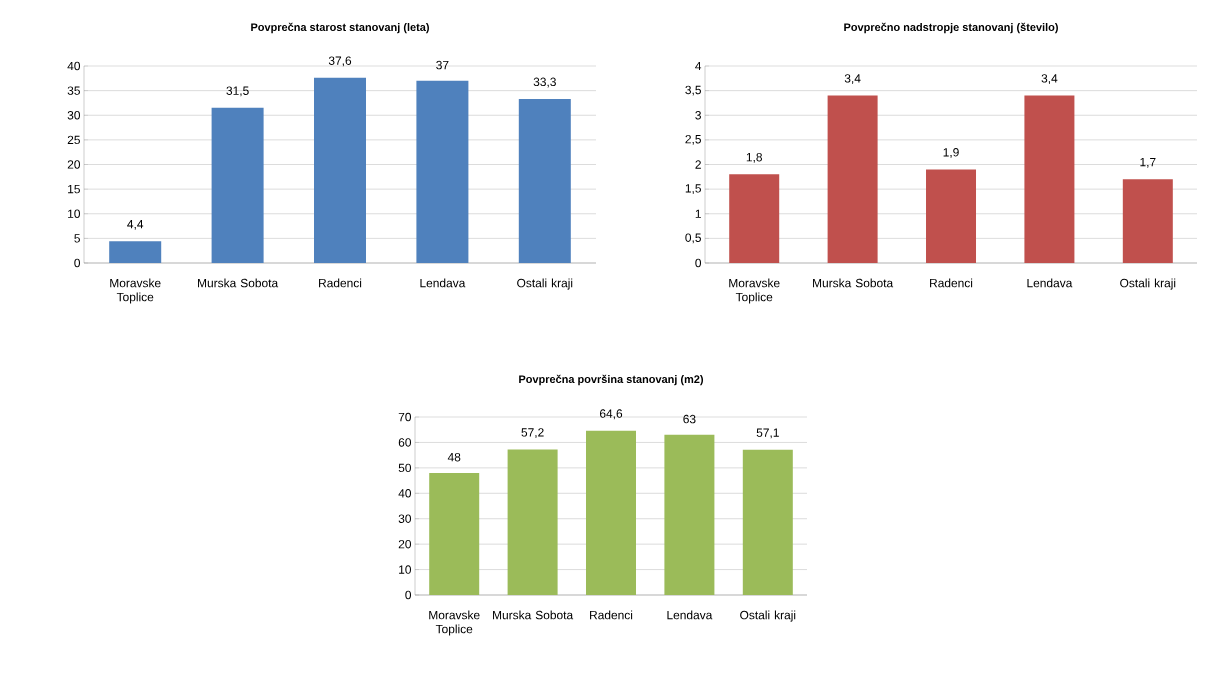 The width and height of the screenshot is (1208, 679). Describe the element at coordinates (405, 417) in the screenshot. I see `y-tick-label: 70` at that location.